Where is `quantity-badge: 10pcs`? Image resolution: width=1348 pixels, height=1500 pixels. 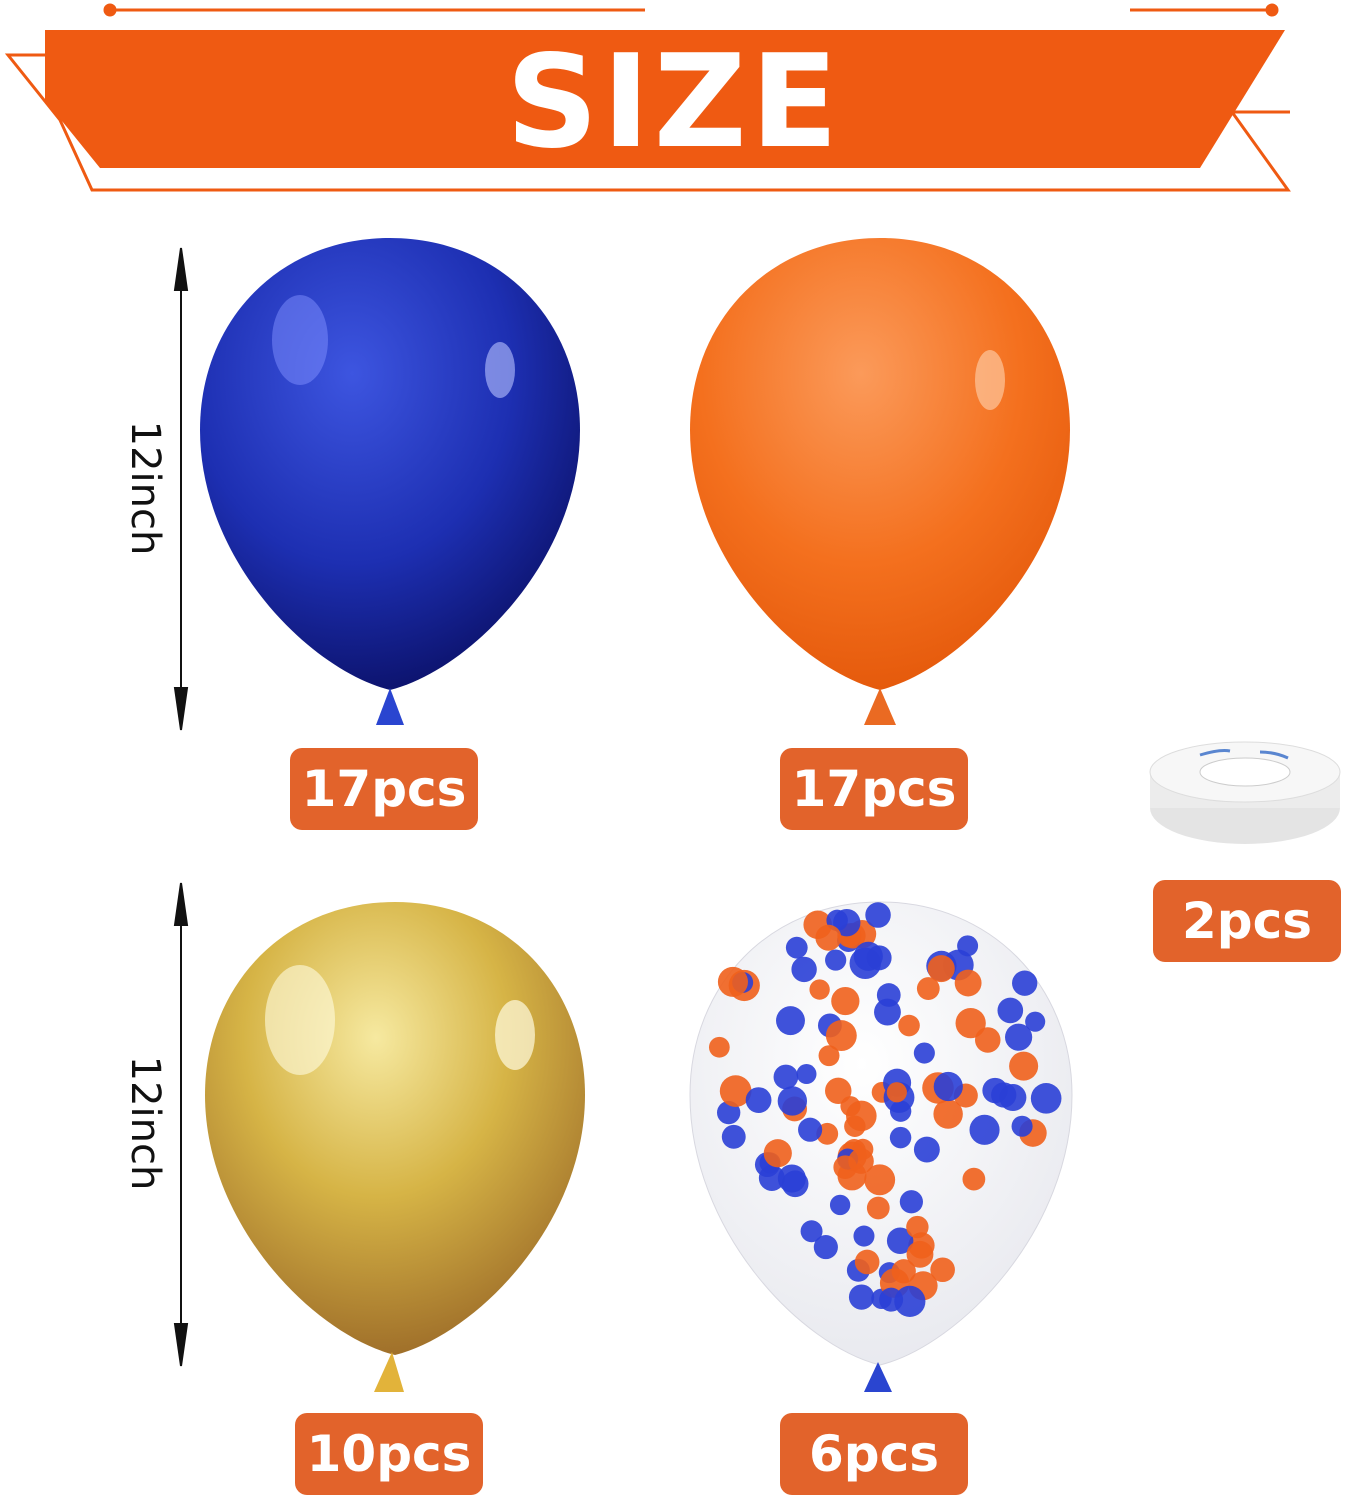
quantity-badge: 10pcs is located at coordinates (389, 1454).